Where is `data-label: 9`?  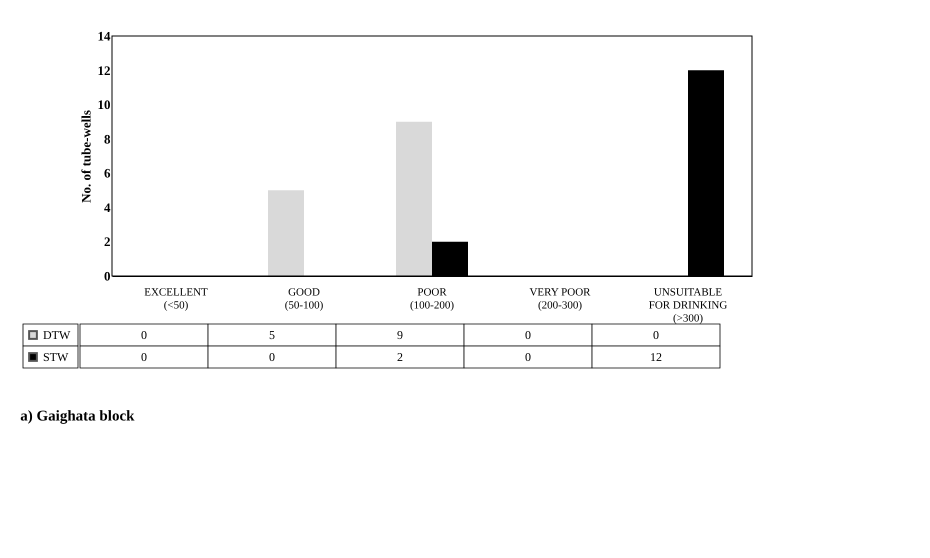
data-label: 9 is located at coordinates (400, 335).